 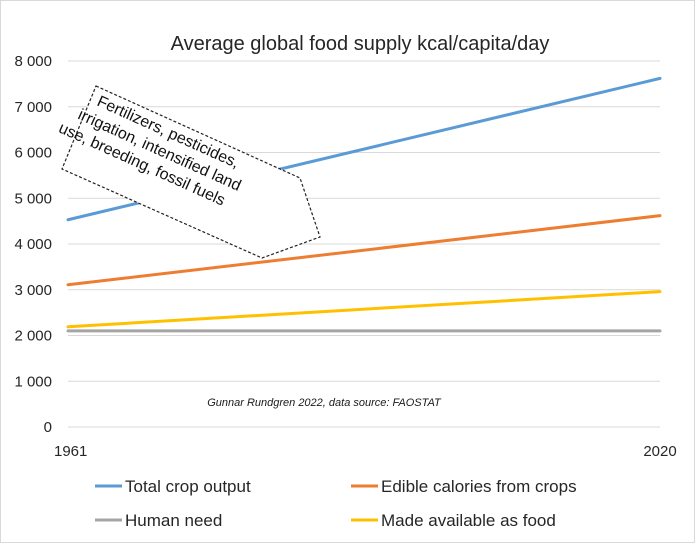 What do you see at coordinates (659, 451) in the screenshot?
I see `x-tick-label: 2020` at bounding box center [659, 451].